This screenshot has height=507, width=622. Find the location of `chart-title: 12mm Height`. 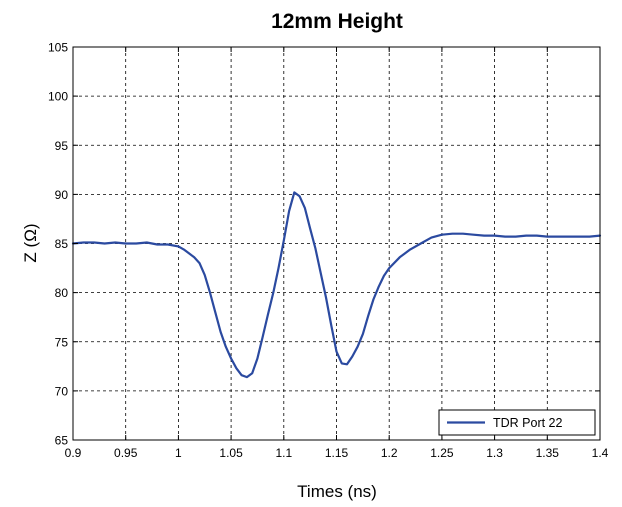

chart-title: 12mm Height is located at coordinates (337, 21).